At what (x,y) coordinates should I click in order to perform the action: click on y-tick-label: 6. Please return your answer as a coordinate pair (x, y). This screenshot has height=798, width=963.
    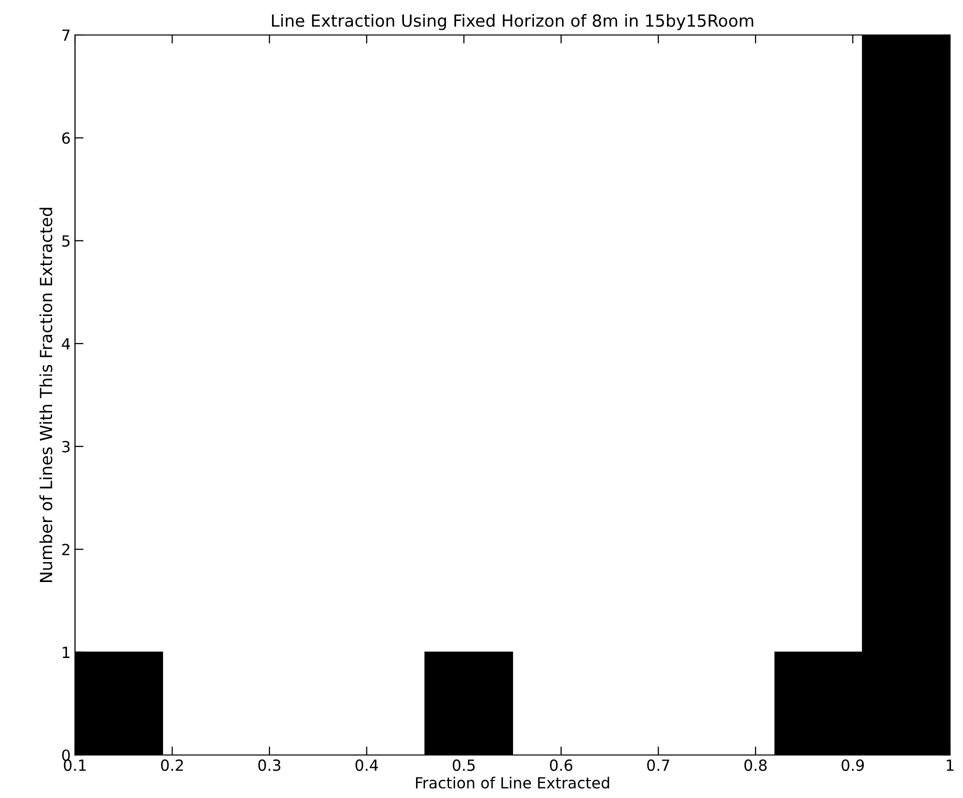
    Looking at the image, I should click on (66, 138).